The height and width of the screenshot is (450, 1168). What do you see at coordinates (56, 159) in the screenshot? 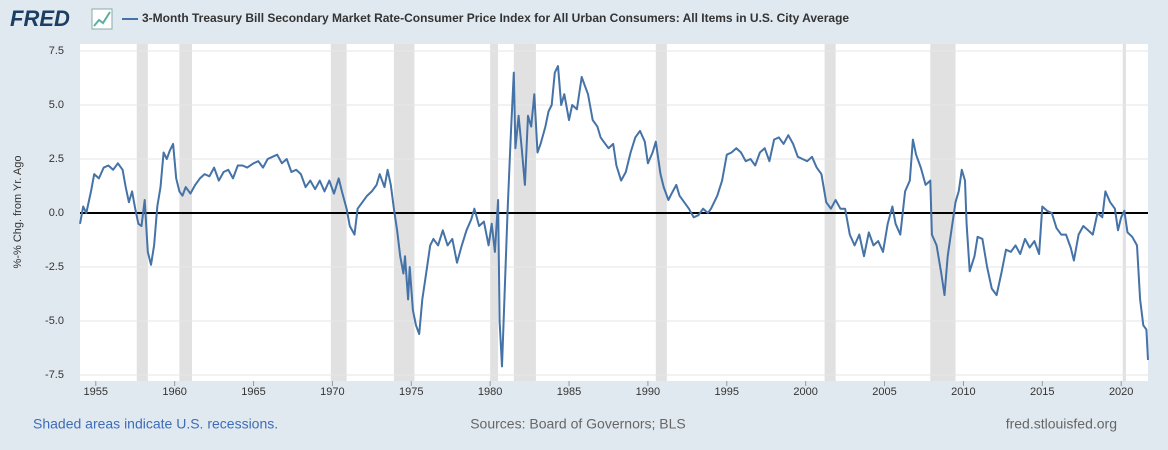
I see `y-tick-label: 2.5` at bounding box center [56, 159].